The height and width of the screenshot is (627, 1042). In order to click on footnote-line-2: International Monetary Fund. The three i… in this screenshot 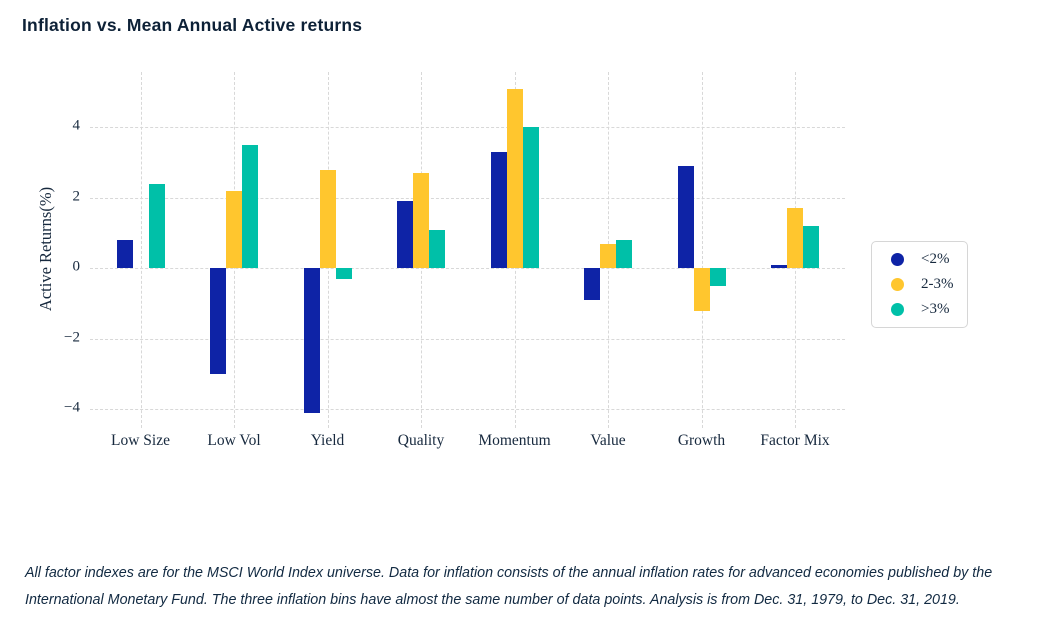, I will do `click(492, 600)`.